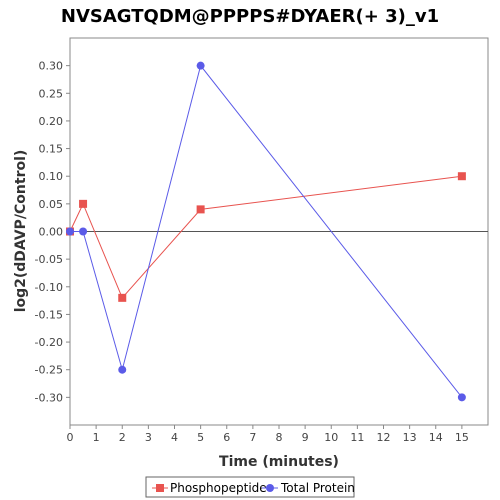 Image resolution: width=500 pixels, height=500 pixels. Describe the element at coordinates (49, 342) in the screenshot. I see `y-tick-label: -0.20` at that location.